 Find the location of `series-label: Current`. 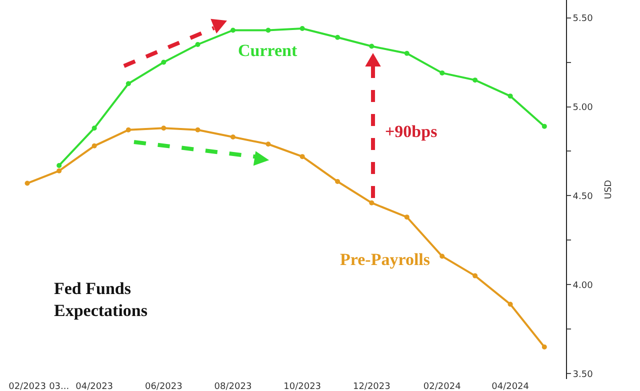

series-label: Current is located at coordinates (268, 50).